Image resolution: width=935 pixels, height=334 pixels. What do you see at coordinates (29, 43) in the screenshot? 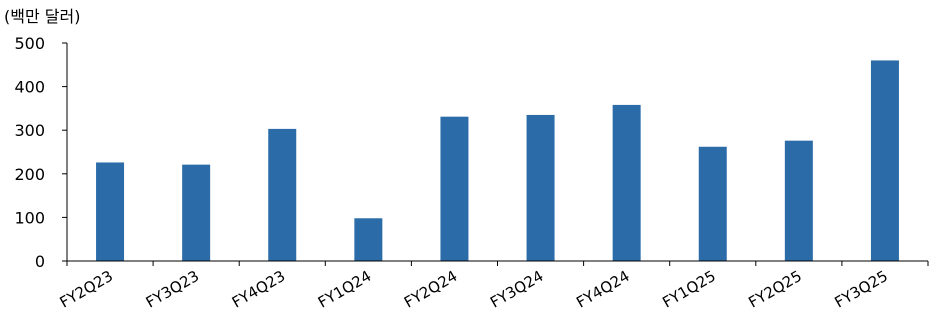
I see `y-tick-label: 500` at bounding box center [29, 43].